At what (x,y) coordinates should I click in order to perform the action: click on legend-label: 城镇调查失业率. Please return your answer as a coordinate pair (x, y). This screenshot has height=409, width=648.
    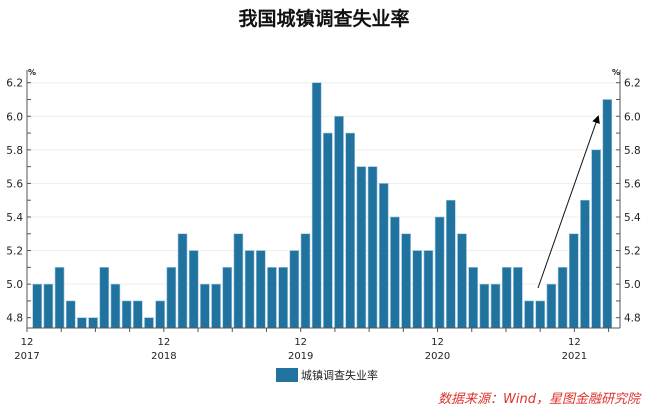
    Looking at the image, I should click on (339, 375).